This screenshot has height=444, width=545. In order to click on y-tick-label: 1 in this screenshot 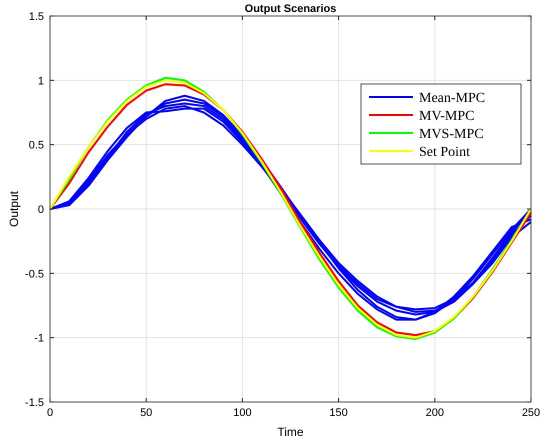, I will do `click(41, 81)`.